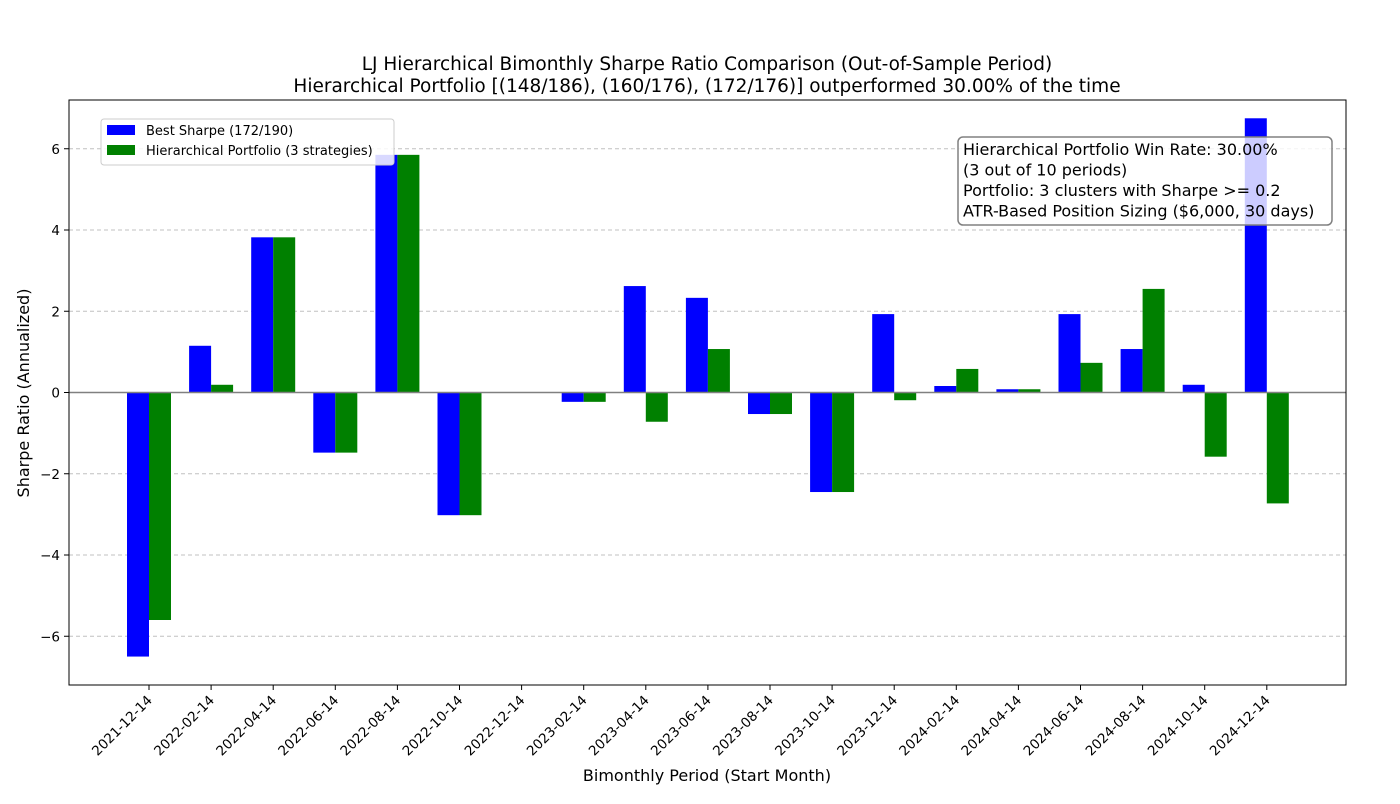  I want to click on x-tick-label: 2024-04-14, so click(991, 726).